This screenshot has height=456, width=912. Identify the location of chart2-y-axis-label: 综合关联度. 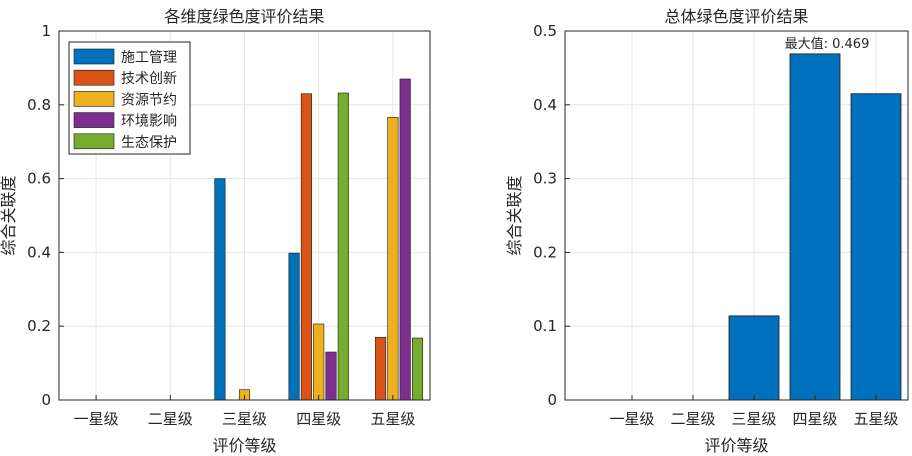
(514, 215).